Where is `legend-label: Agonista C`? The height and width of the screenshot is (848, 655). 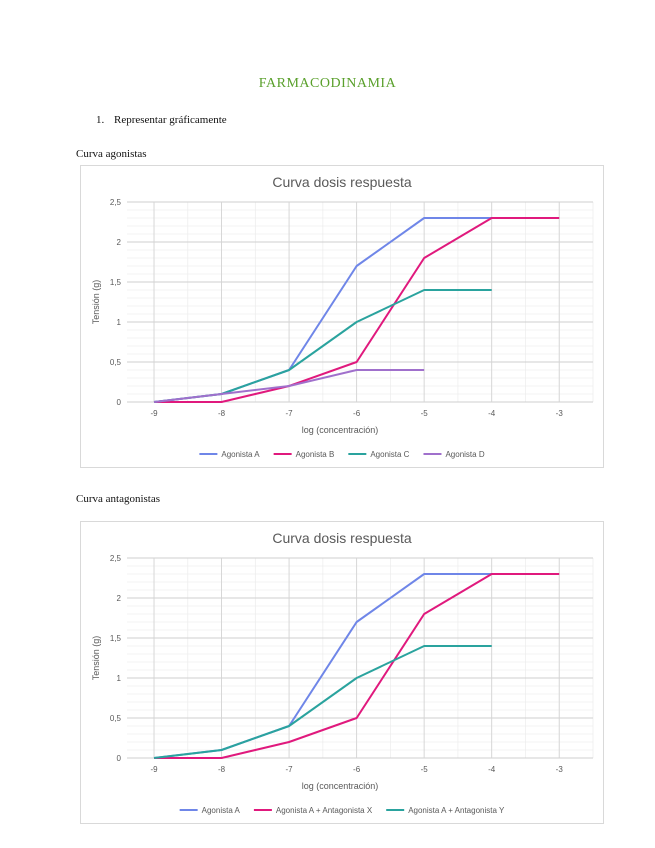 legend-label: Agonista C is located at coordinates (389, 454).